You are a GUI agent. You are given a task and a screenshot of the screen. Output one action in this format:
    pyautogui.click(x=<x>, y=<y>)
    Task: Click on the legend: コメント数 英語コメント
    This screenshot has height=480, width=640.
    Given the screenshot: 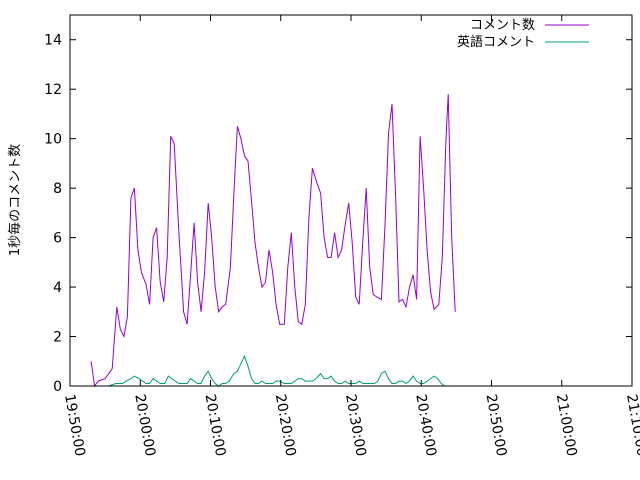 What is the action you would take?
    pyautogui.click(x=523, y=34)
    